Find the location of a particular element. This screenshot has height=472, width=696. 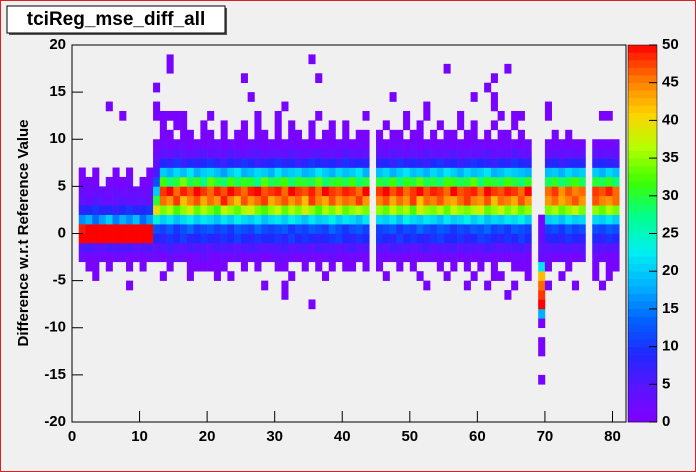

y-tick-label: -10 is located at coordinates (55, 327).